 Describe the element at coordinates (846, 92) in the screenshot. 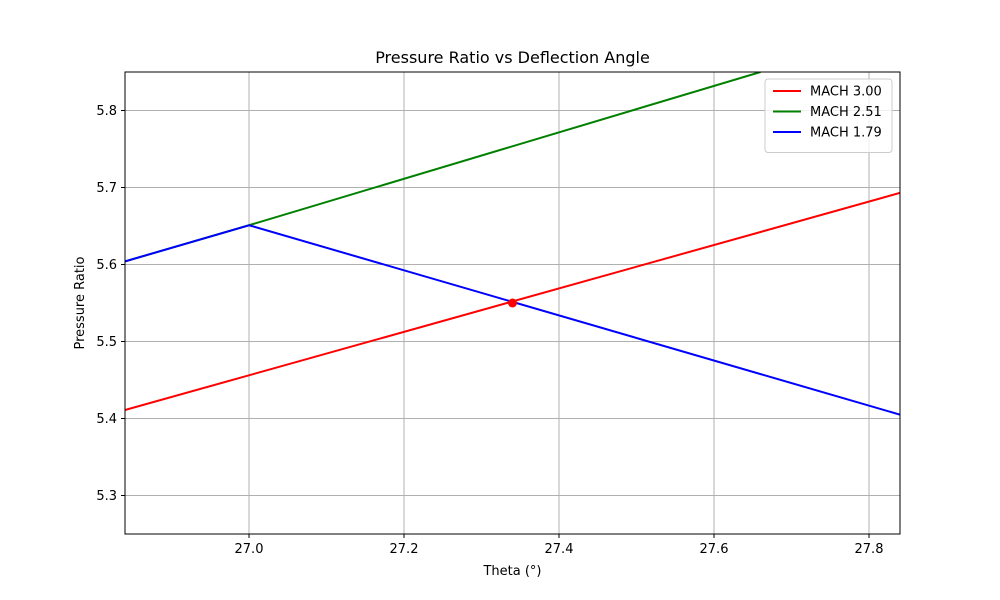

I see `legend-label: MACH 3.00` at that location.